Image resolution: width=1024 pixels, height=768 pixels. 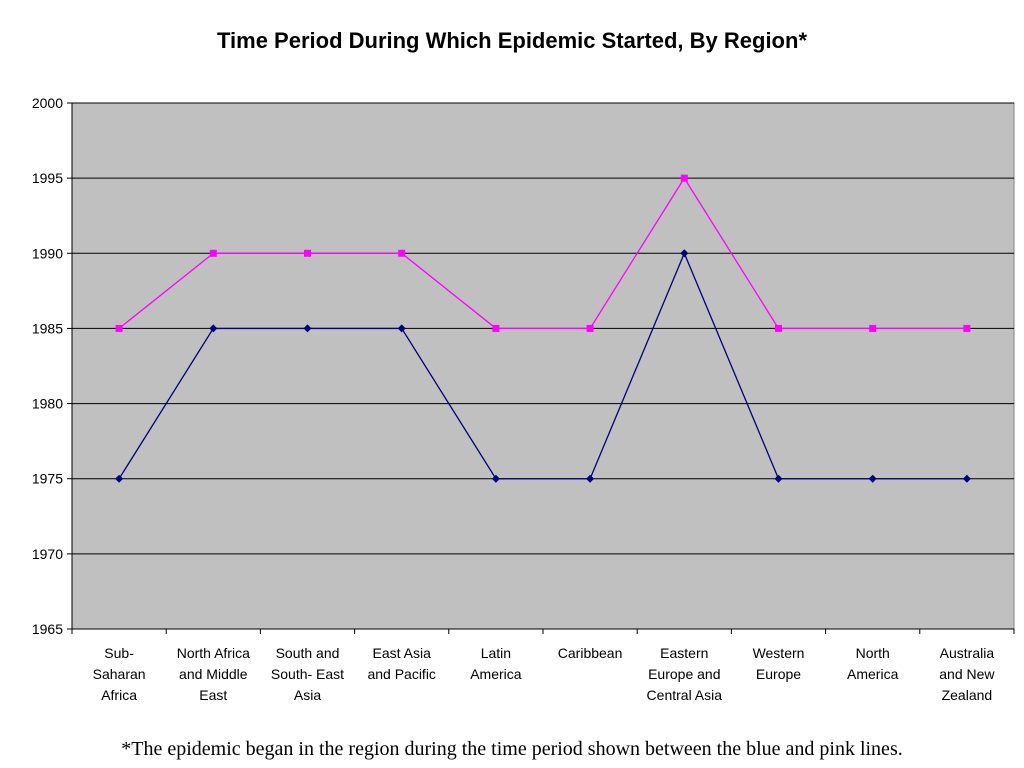 I want to click on y-tick-label: 1965, so click(x=47, y=629).